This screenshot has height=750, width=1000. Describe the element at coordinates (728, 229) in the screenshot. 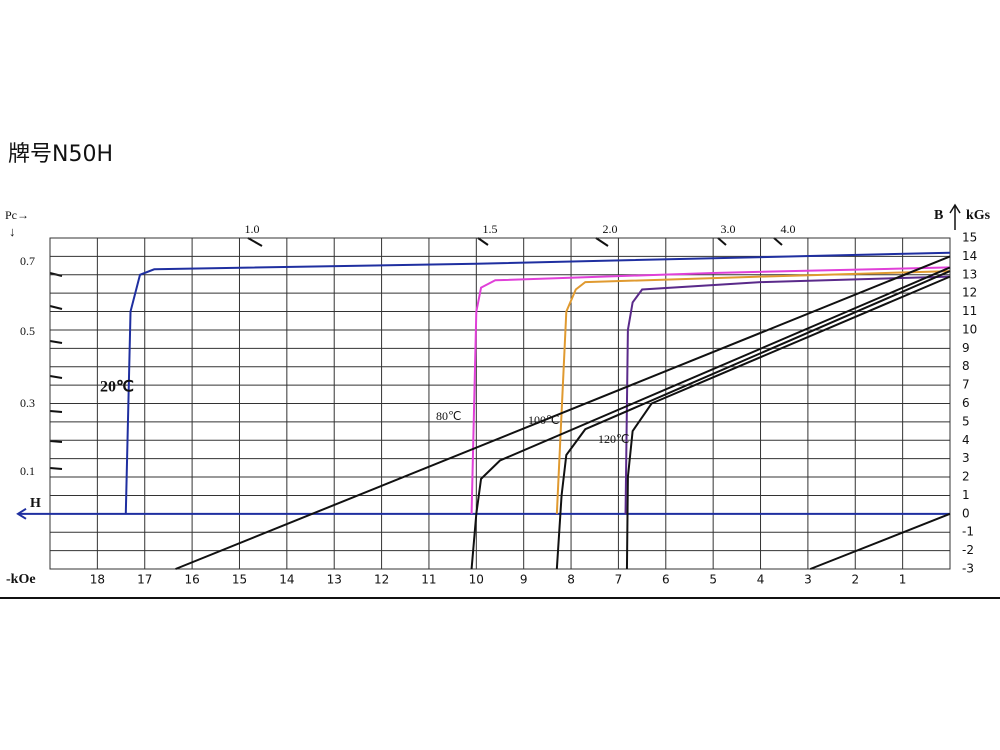

I see `top-label: 3.0` at that location.